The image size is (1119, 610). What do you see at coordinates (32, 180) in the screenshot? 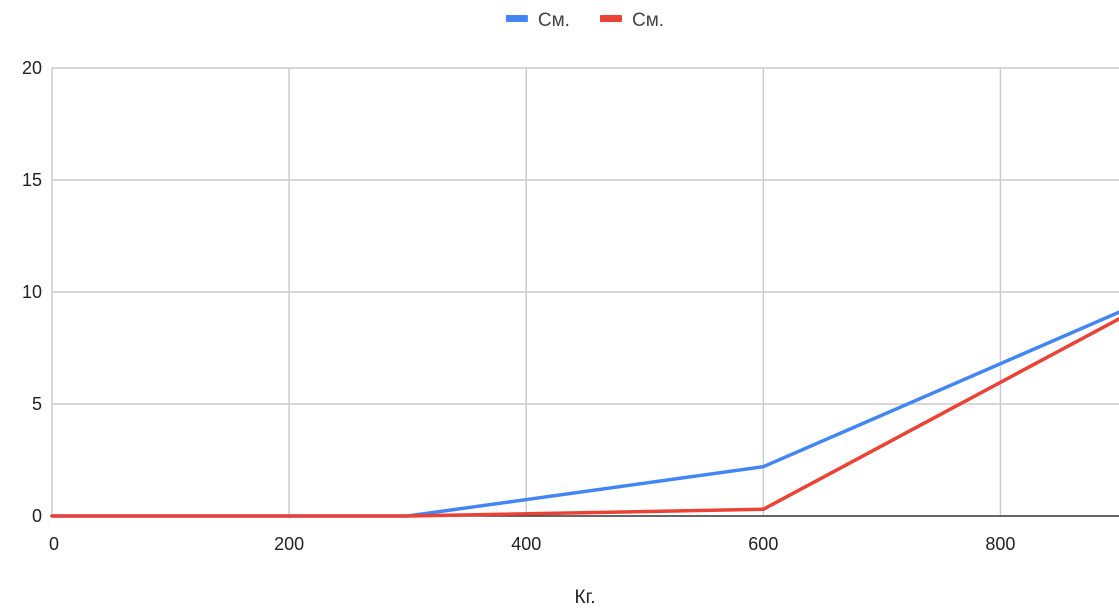
I see `y-tick-label: 15` at bounding box center [32, 180].